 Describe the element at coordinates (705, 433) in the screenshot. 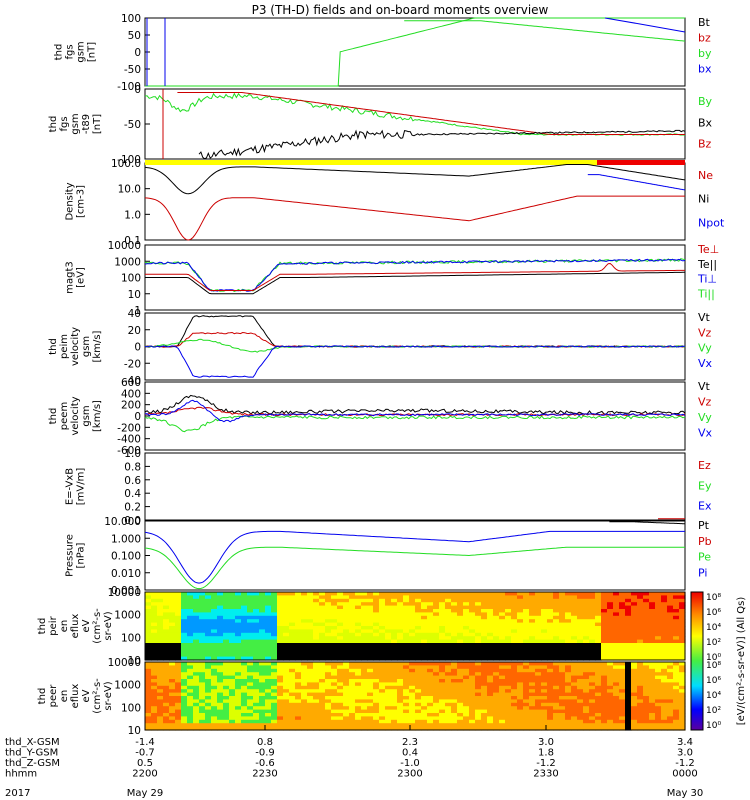

I see `legend-entry-Vx: Vx` at that location.